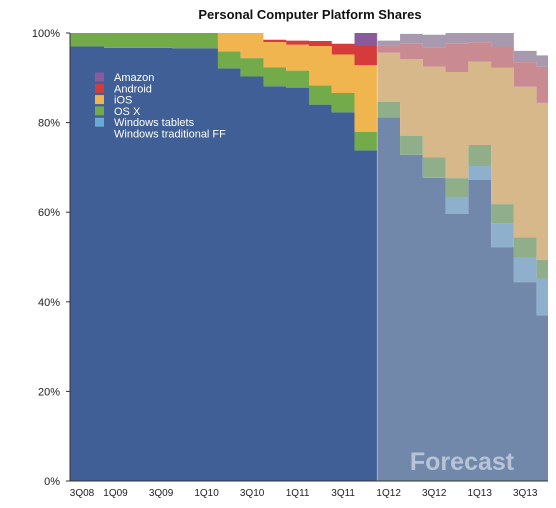 The image size is (556, 508). Describe the element at coordinates (123, 101) in the screenshot. I see `legend-label-ios: iOS` at that location.